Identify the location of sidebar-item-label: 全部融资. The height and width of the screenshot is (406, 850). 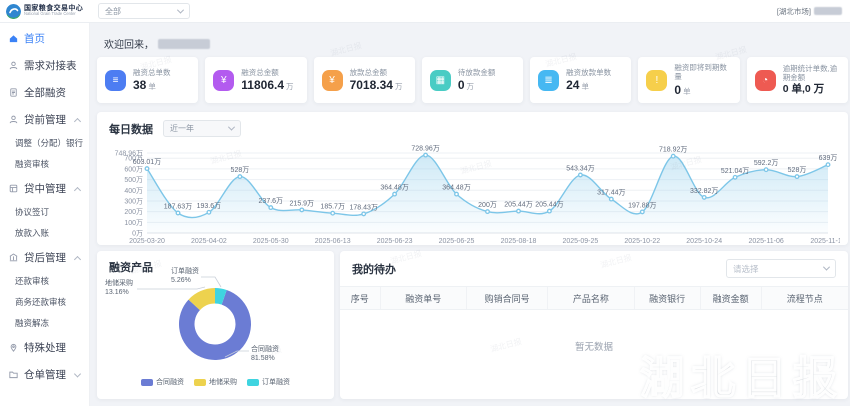
(45, 93).